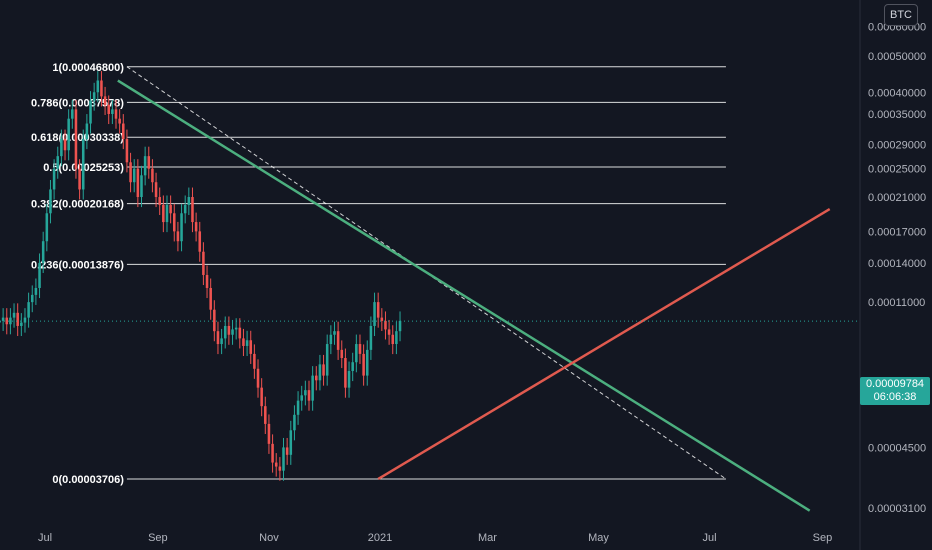 The height and width of the screenshot is (550, 932). Describe the element at coordinates (77, 265) in the screenshot. I see `fib-level-label: 0.236(0.00013876)` at that location.